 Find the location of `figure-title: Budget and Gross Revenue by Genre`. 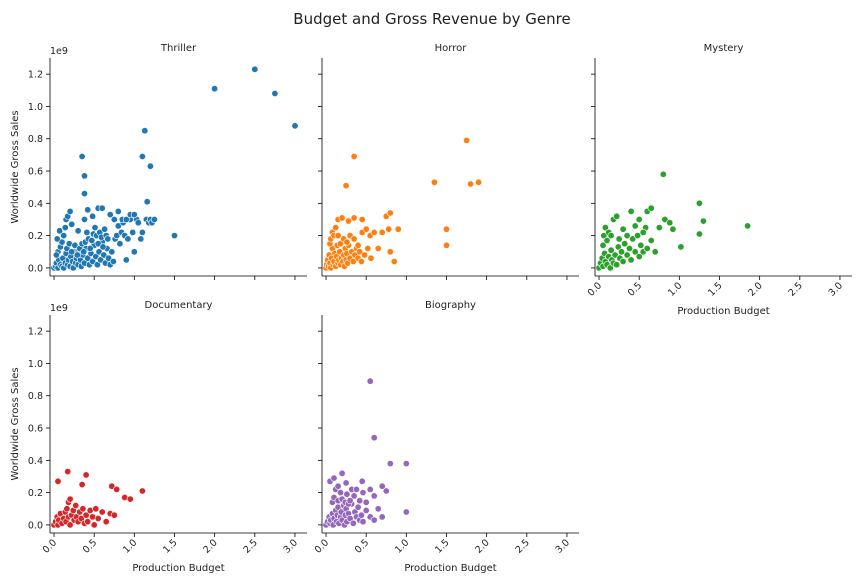

figure-title: Budget and Gross Revenue by Genre is located at coordinates (431, 19).